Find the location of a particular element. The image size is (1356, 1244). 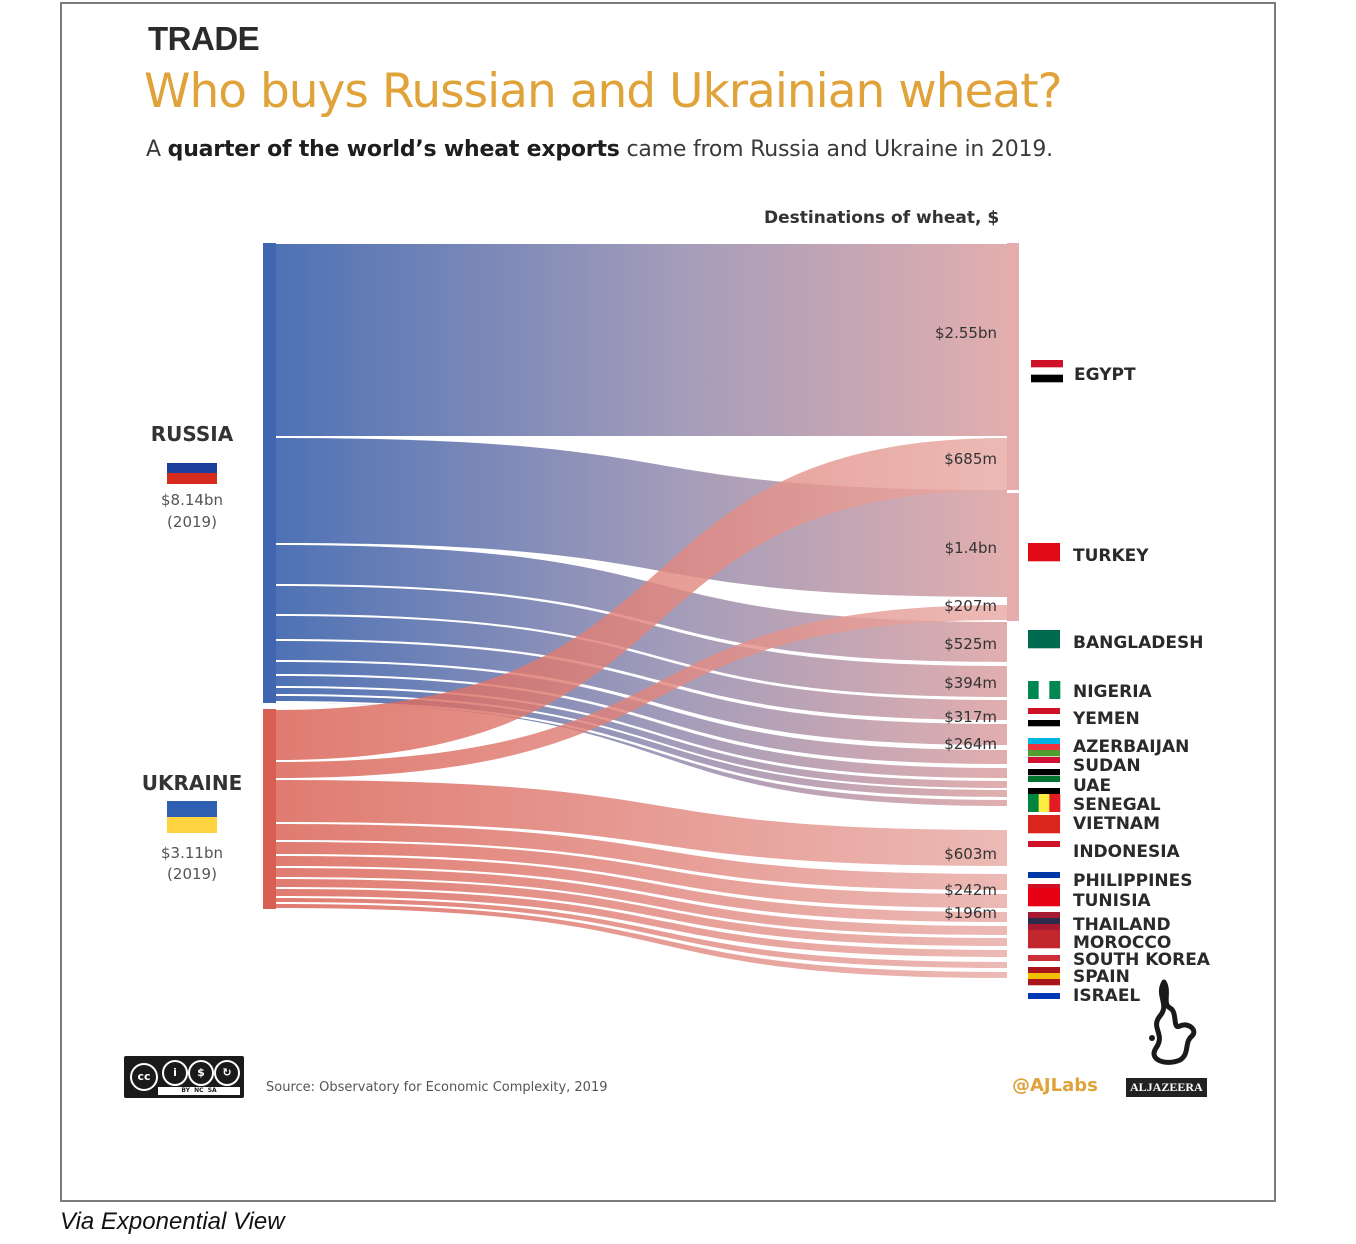

ukraine-flow-turkey is located at coordinates (641, 691).